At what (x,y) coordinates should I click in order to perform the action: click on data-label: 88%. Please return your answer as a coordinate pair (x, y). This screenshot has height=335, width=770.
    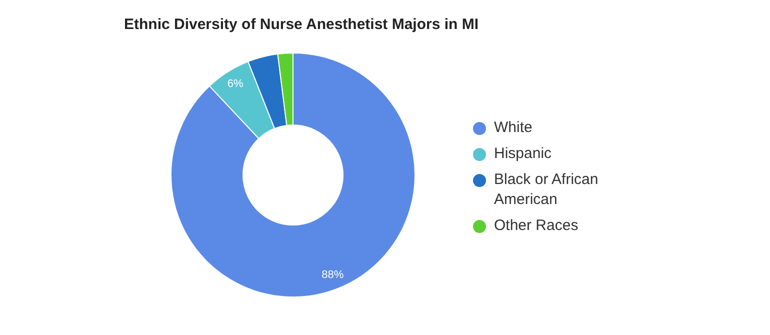
    Looking at the image, I should click on (333, 275).